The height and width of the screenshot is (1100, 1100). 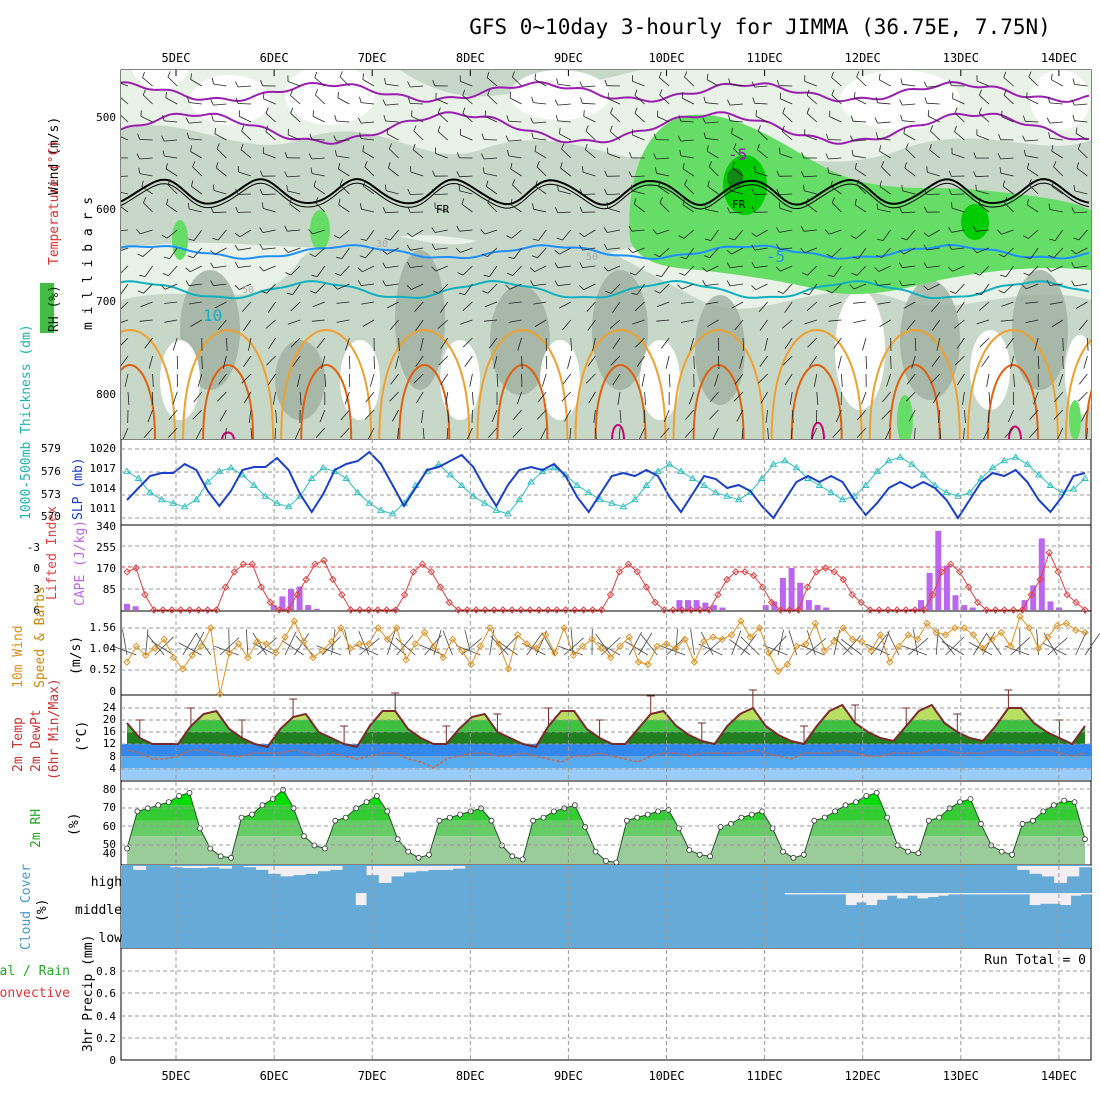 What do you see at coordinates (35, 971) in the screenshot?
I see `precip-axis-title-1: tal / Rain` at bounding box center [35, 971].